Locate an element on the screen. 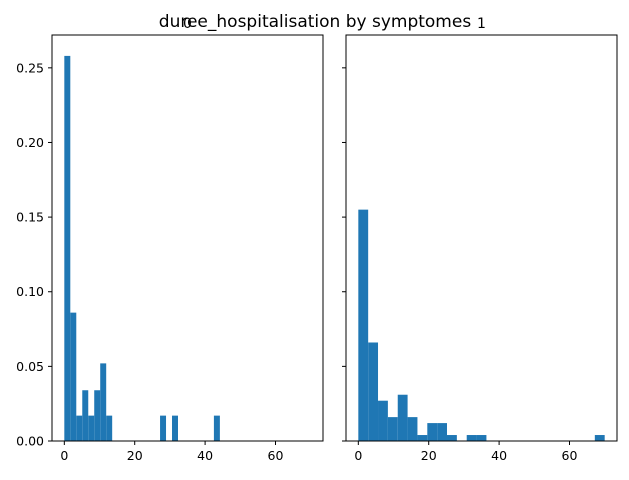 This screenshot has height=480, width=629. figure-title: duree_hospitalisation by symptomes is located at coordinates (315, 22).